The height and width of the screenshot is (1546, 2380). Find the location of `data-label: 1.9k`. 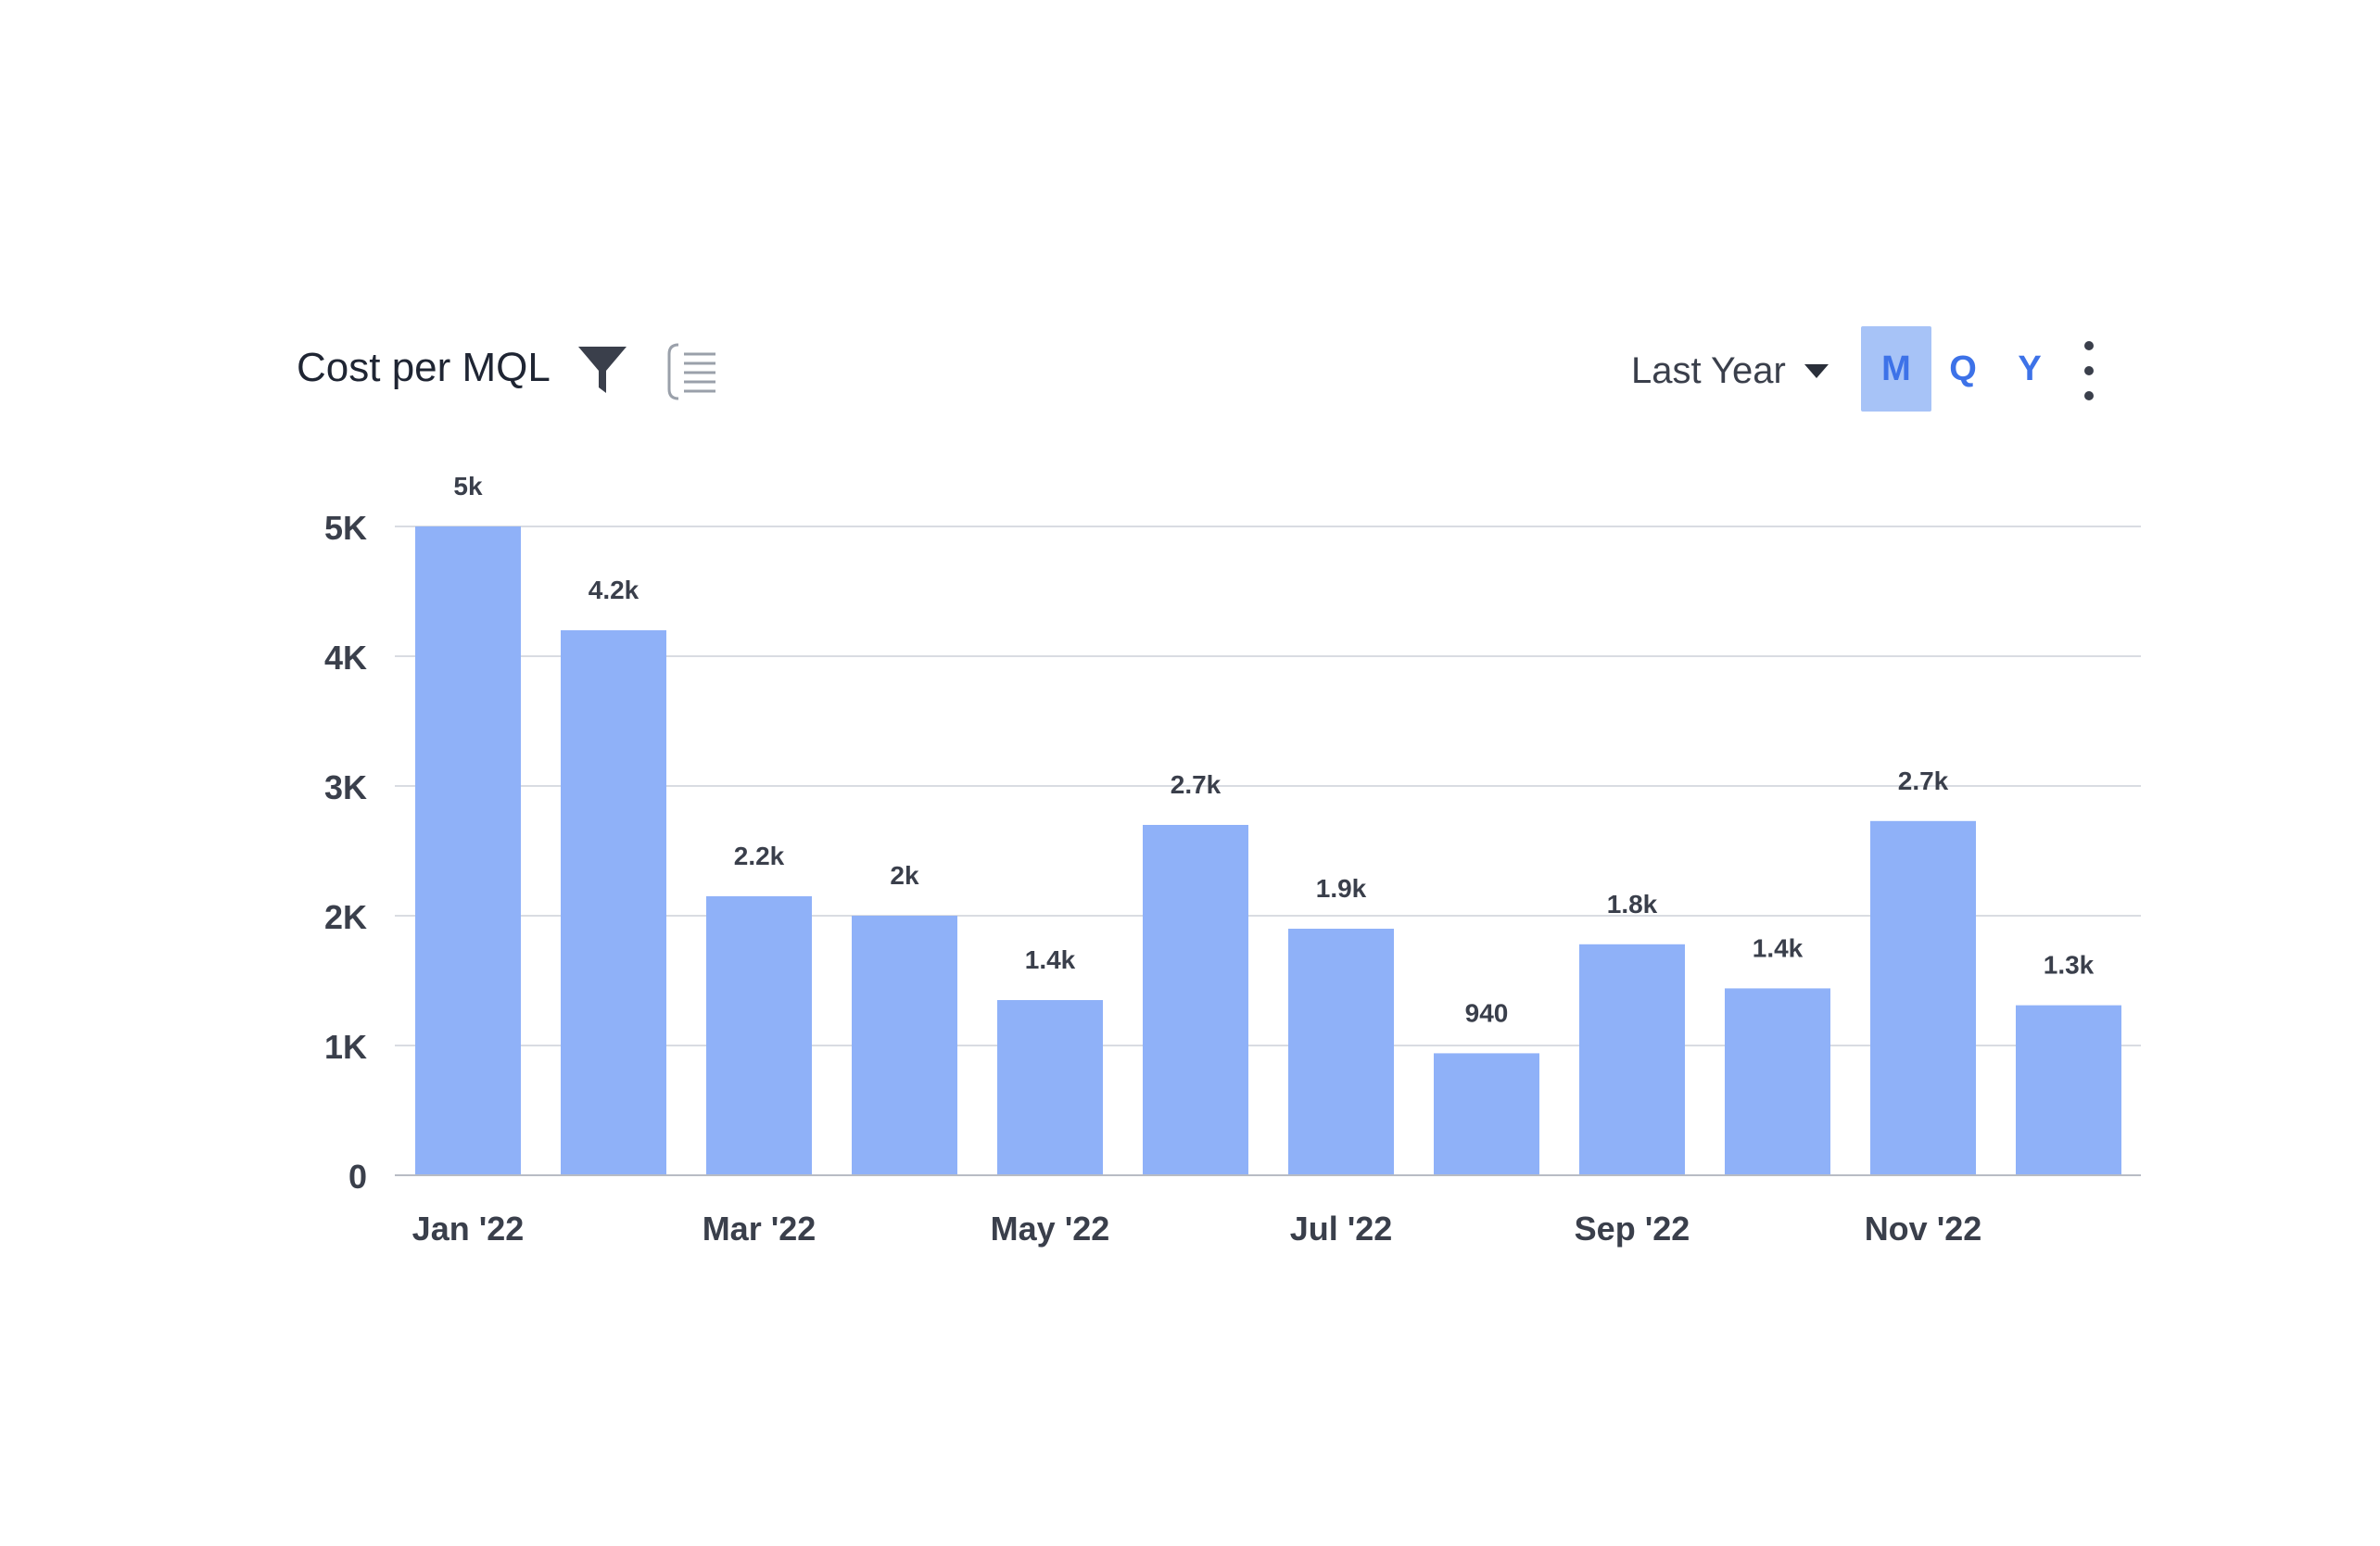

data-label: 1.9k is located at coordinates (1341, 888).